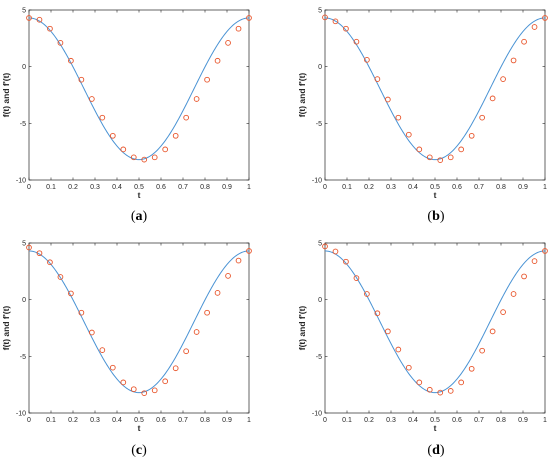 Image resolution: width=550 pixels, height=461 pixels. What do you see at coordinates (391, 187) in the screenshot?
I see `x-tick-label: 0.3` at bounding box center [391, 187].